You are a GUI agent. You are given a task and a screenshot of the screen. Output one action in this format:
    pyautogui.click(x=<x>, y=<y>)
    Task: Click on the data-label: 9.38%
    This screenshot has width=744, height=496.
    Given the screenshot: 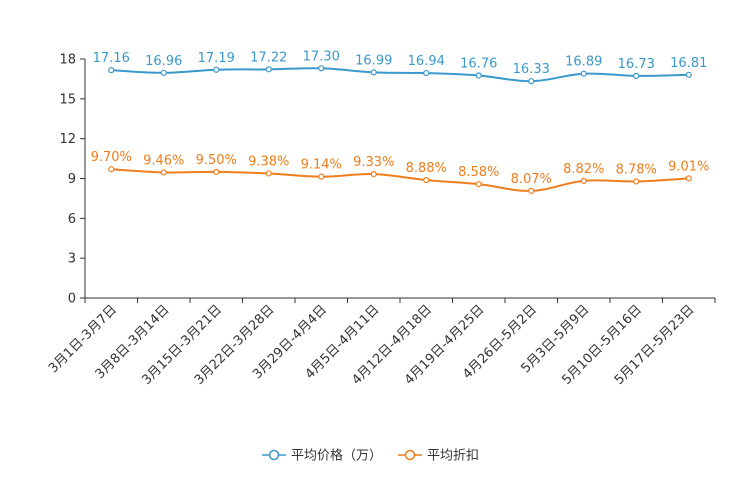 What is the action you would take?
    pyautogui.click(x=268, y=161)
    